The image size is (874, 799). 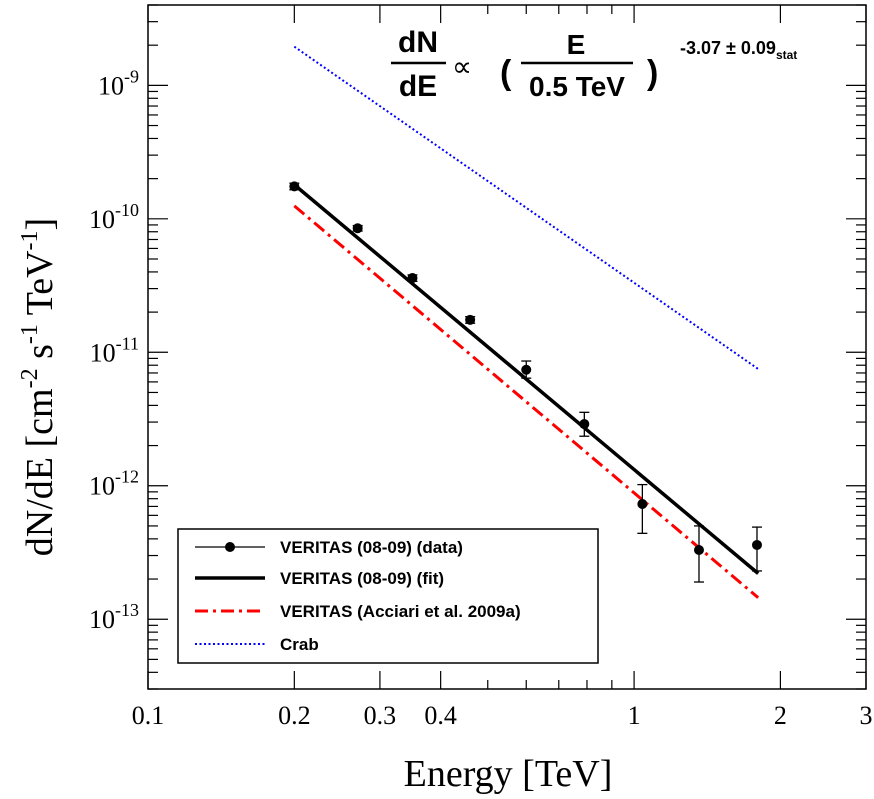 I want to click on y-axis-title-sup3: -1, so click(x=30, y=240).